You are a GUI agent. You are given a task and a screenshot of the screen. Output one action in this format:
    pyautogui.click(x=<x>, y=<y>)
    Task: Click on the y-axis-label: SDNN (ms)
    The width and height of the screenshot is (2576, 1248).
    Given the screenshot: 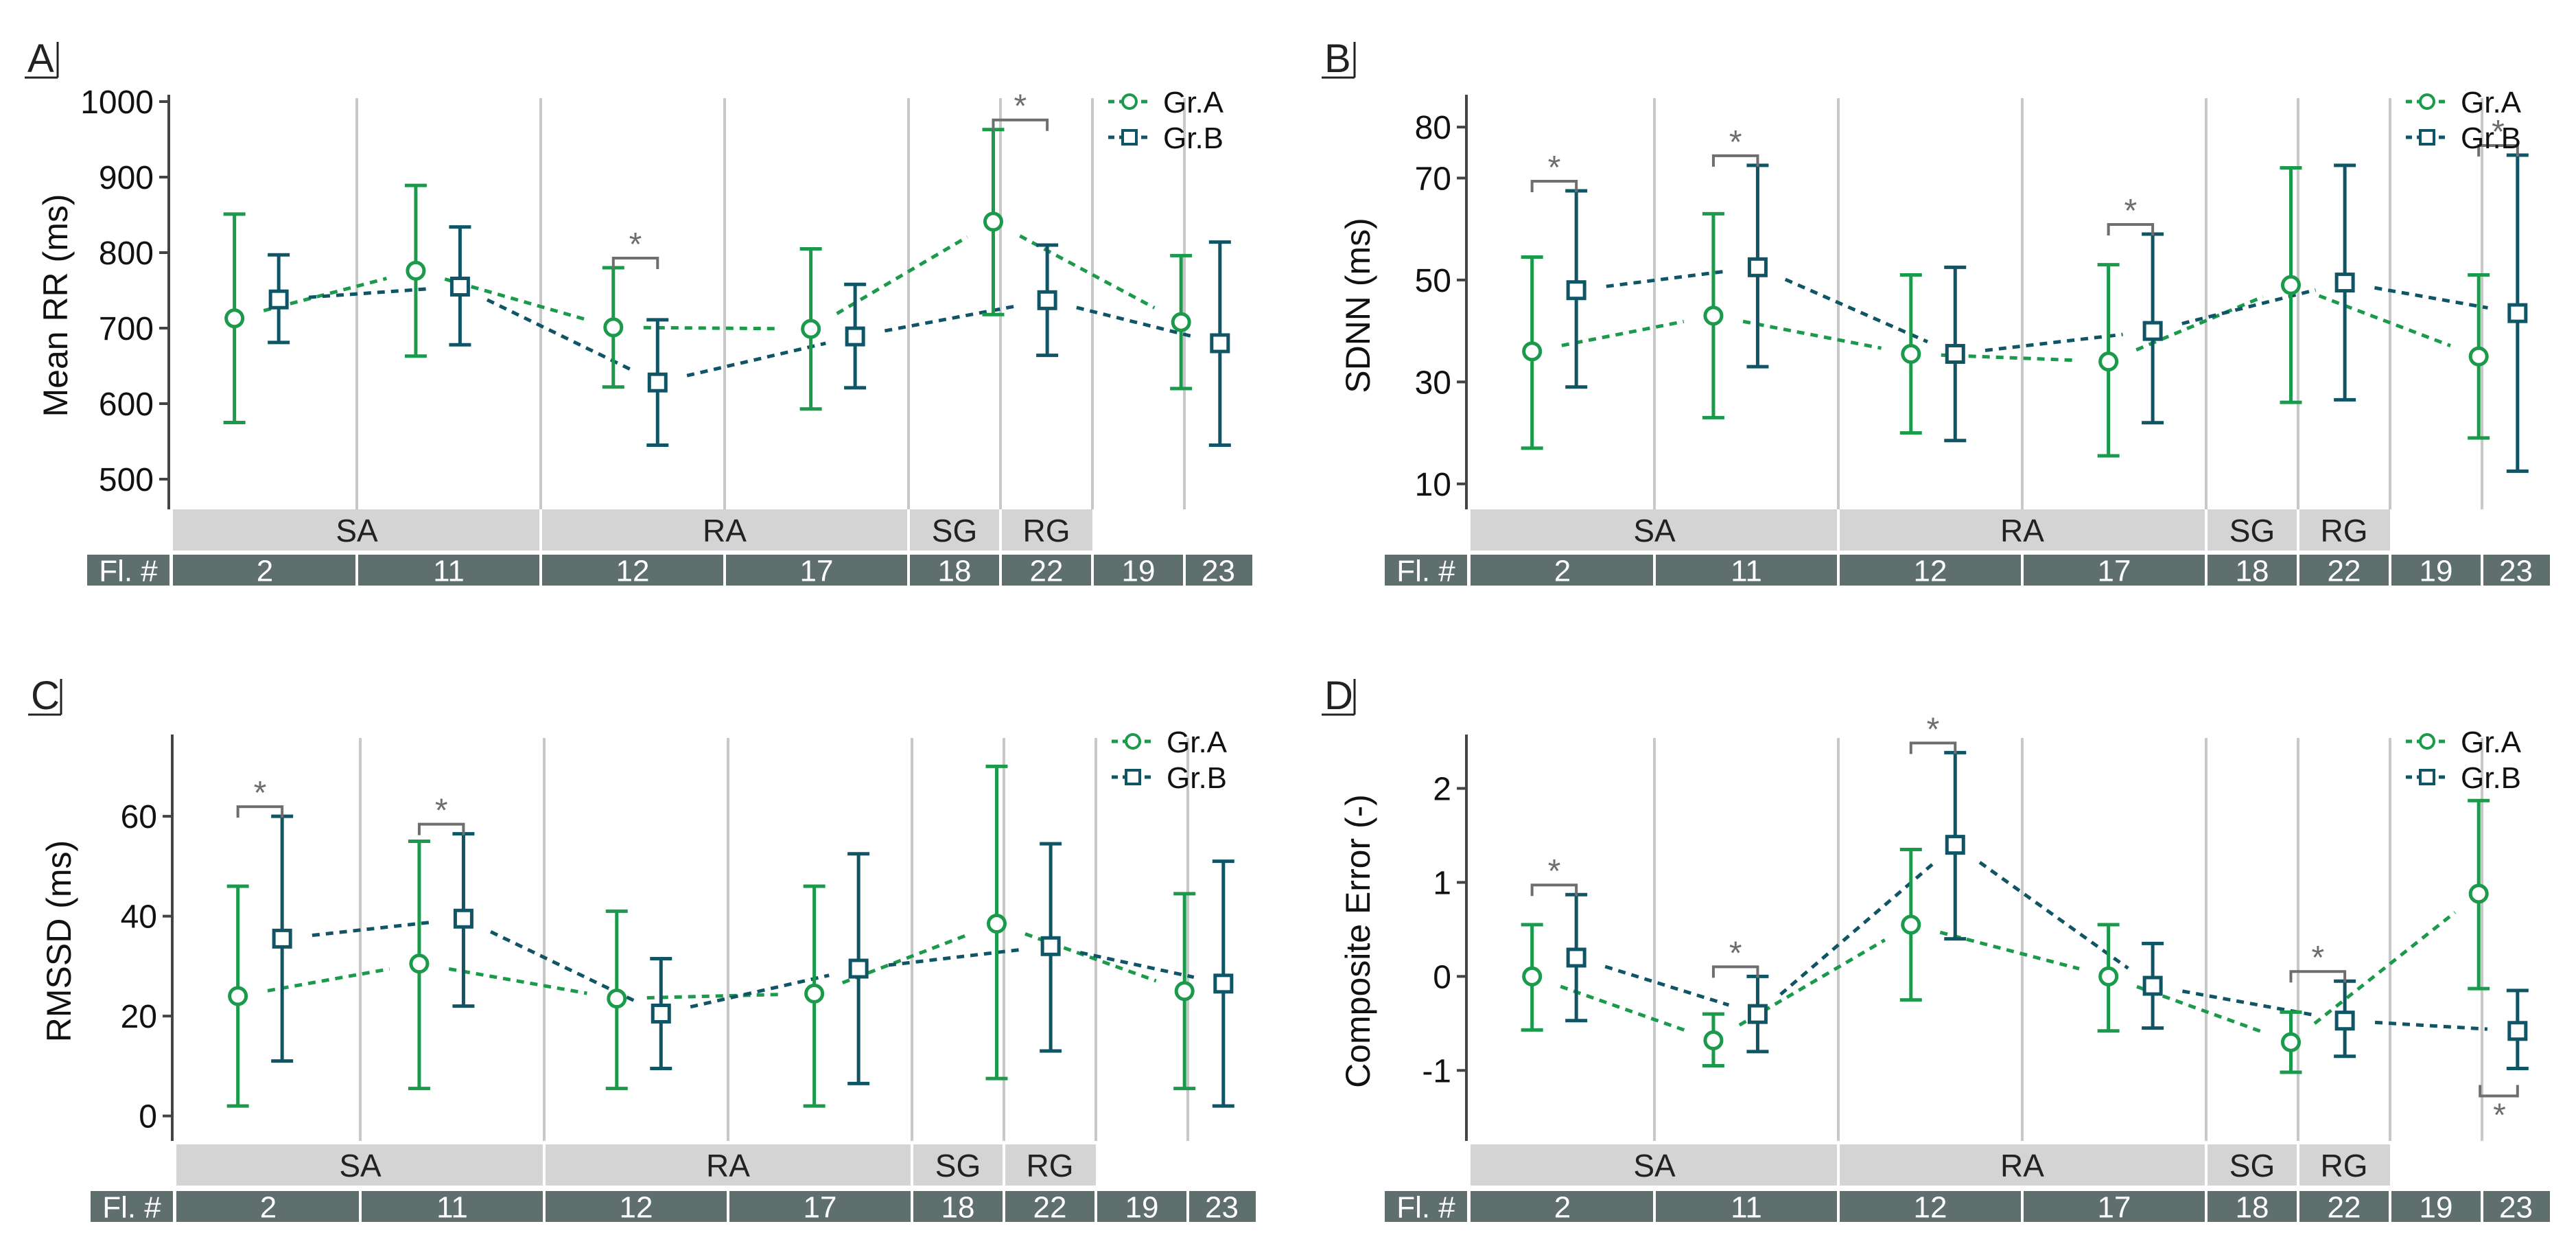 What is the action you would take?
    pyautogui.click(x=1358, y=305)
    